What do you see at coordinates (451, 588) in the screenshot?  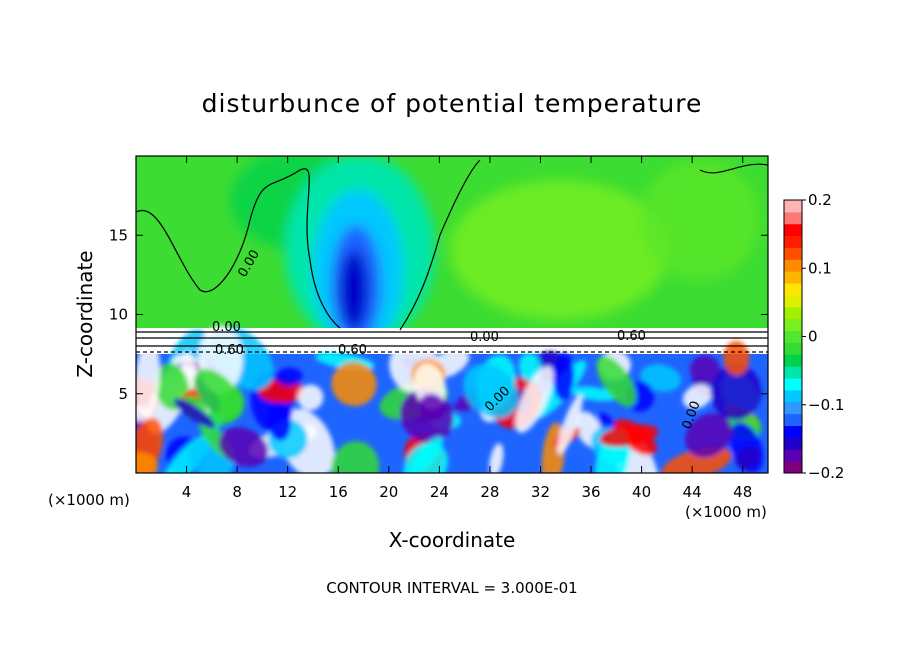 I see `contour-interval-note: CONTOUR INTERVAL = 3.000E-01` at bounding box center [451, 588].